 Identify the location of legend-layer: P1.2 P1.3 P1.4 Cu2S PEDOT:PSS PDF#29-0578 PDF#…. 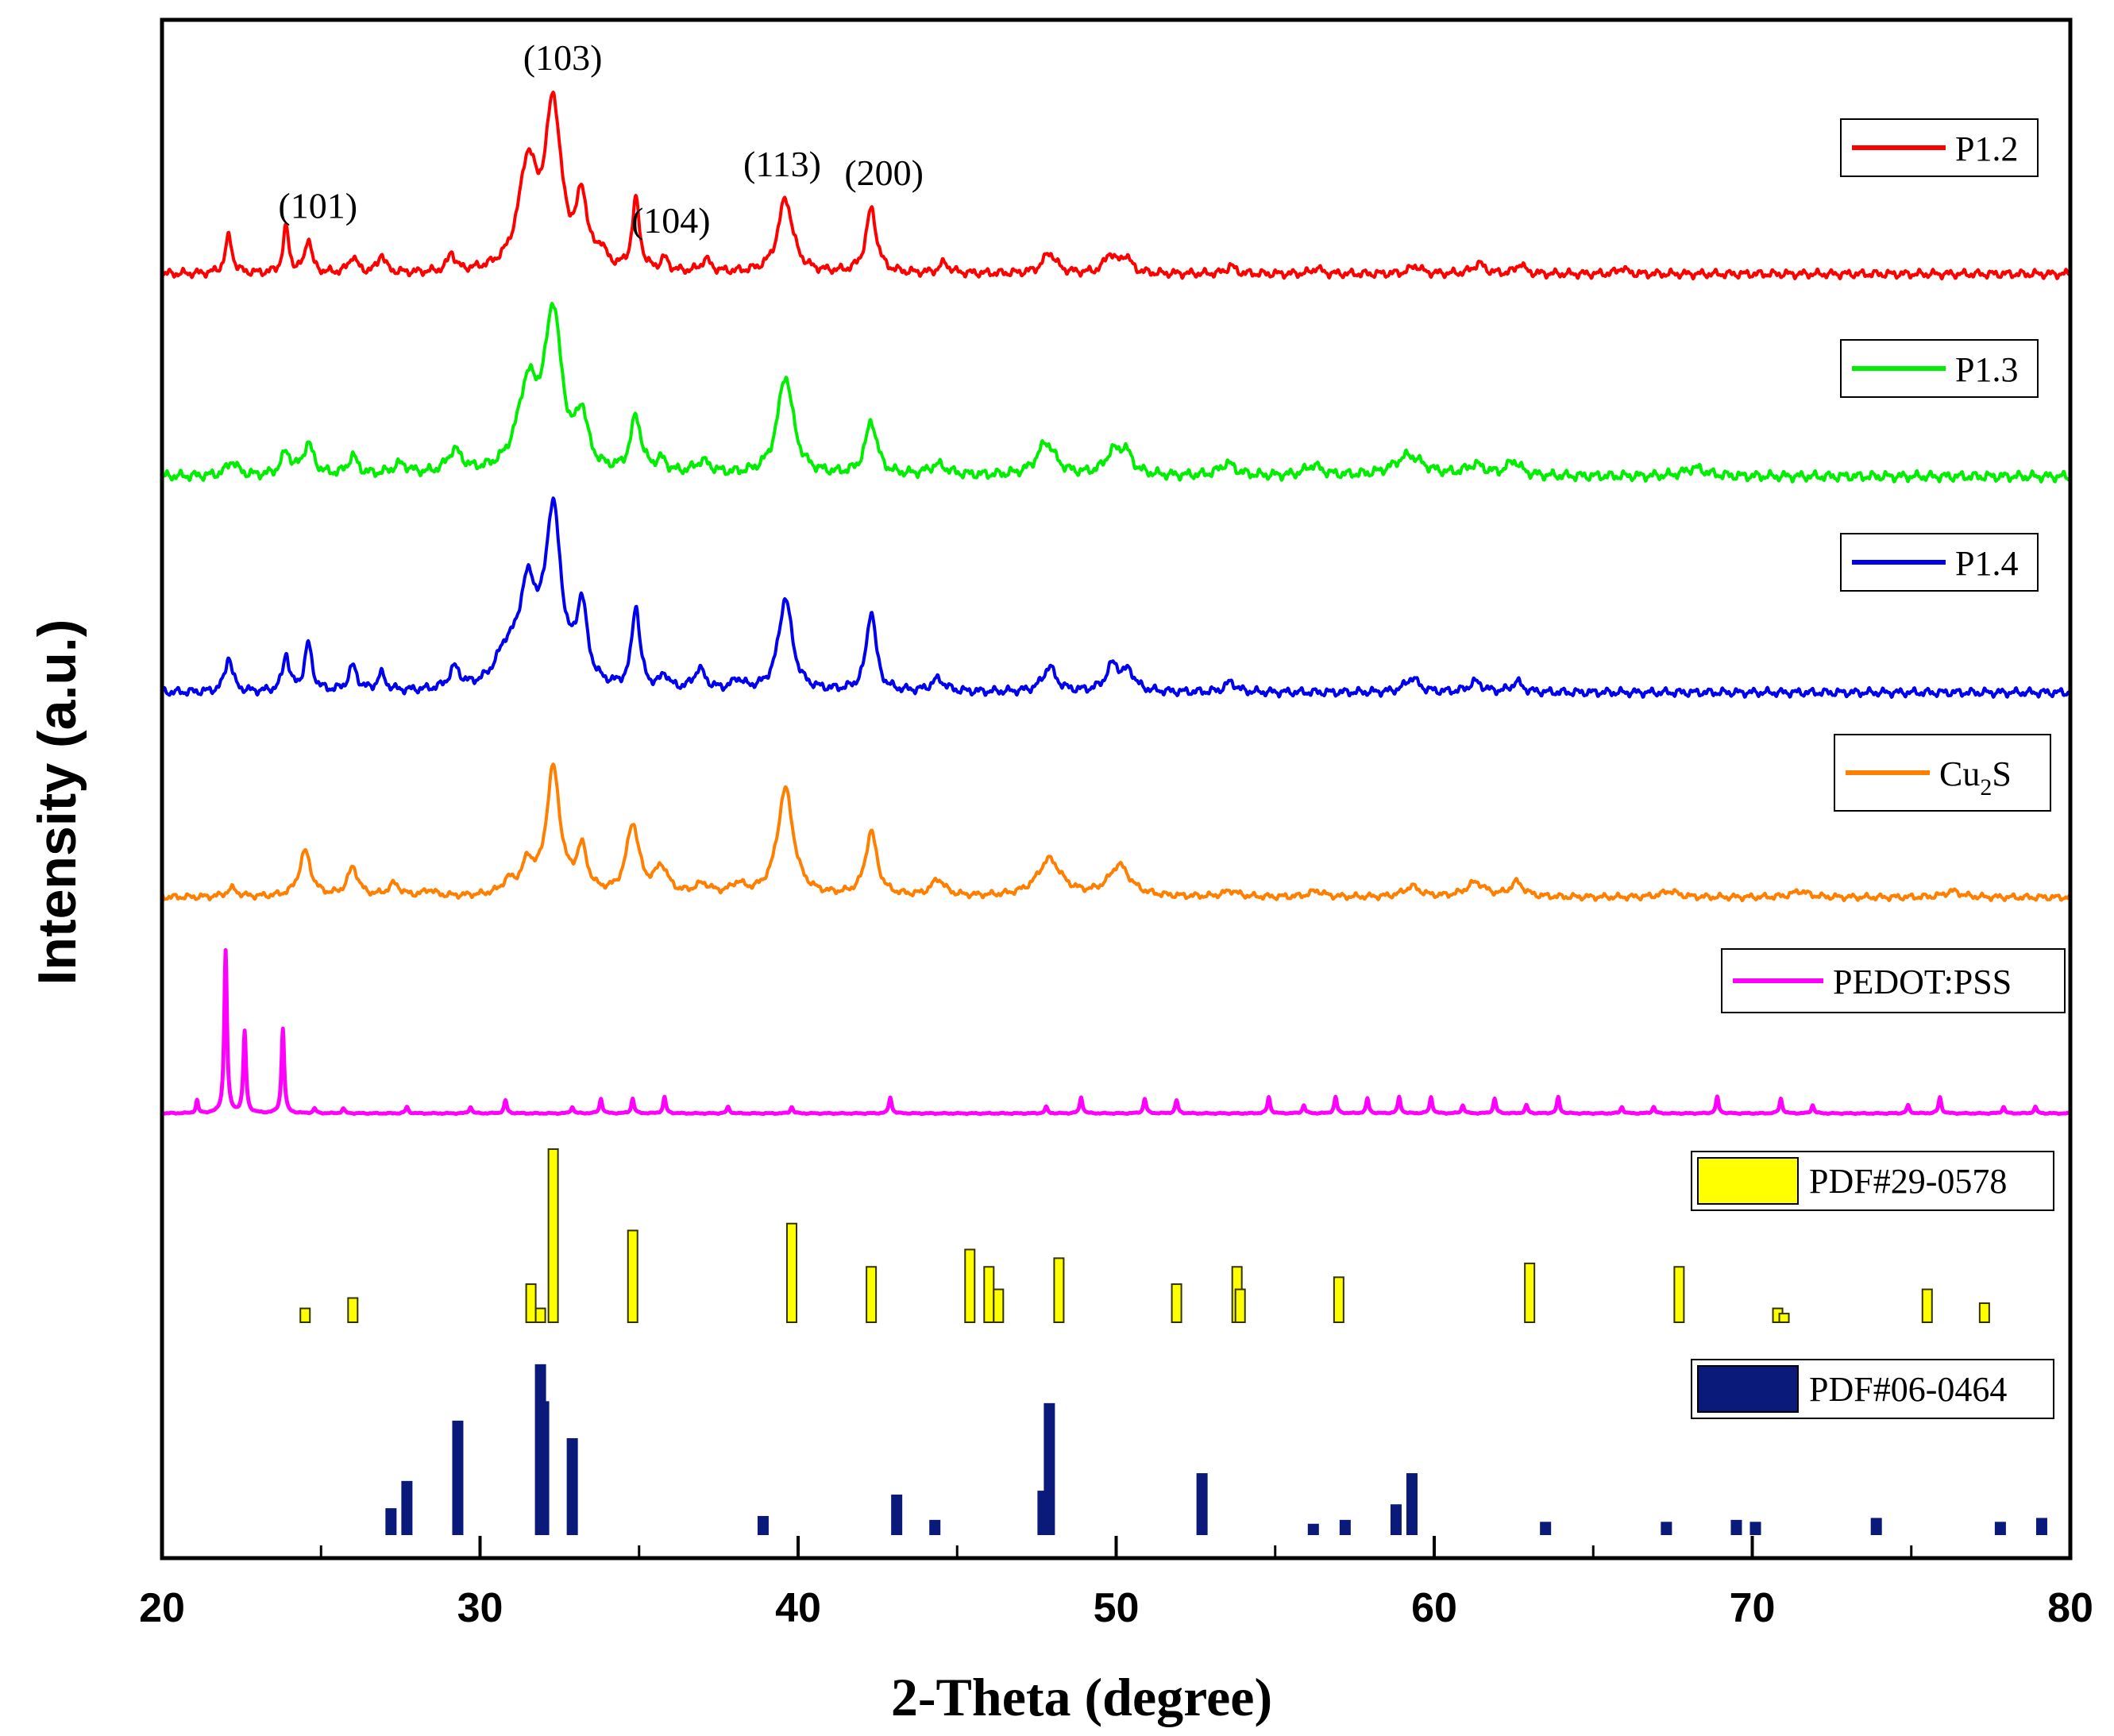
(1878, 768).